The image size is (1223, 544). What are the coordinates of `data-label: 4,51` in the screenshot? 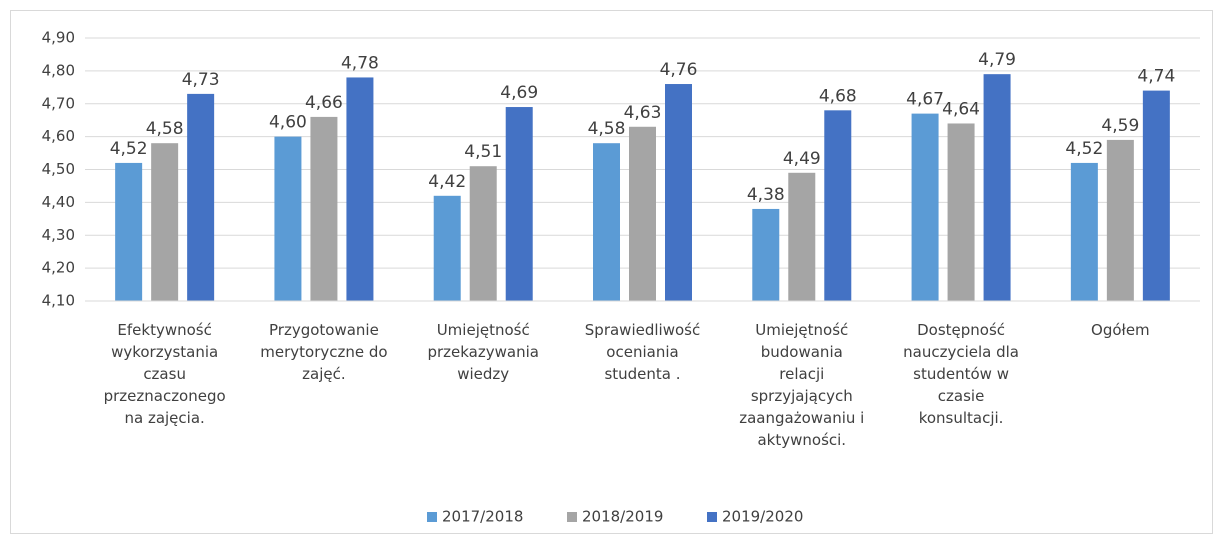 It's located at (483, 152).